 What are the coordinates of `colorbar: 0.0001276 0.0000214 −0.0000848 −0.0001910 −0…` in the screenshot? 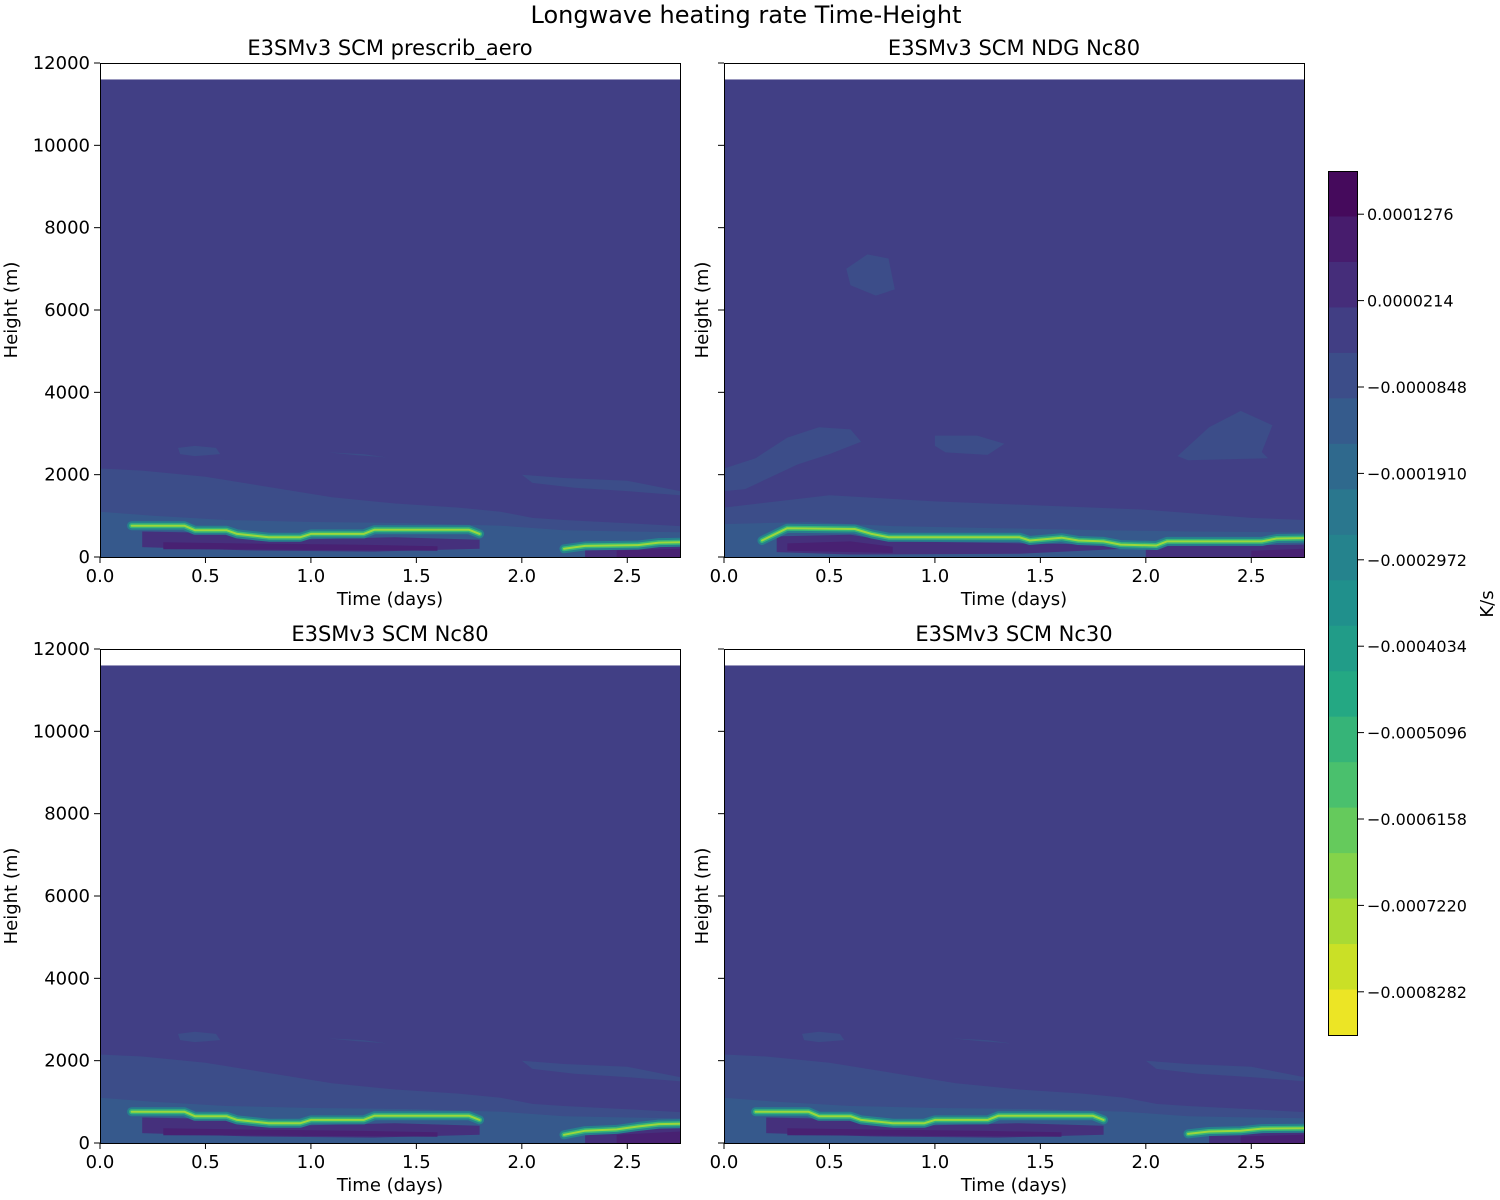 It's located at (1413, 603).